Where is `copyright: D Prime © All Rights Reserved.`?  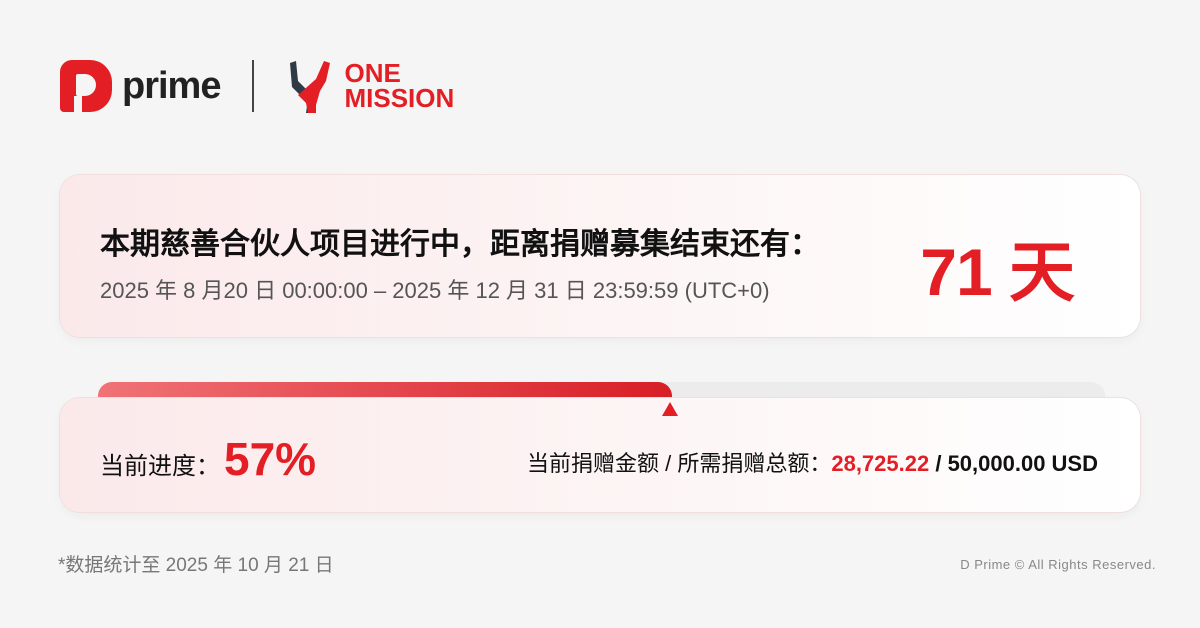 copyright: D Prime © All Rights Reserved. is located at coordinates (1058, 564).